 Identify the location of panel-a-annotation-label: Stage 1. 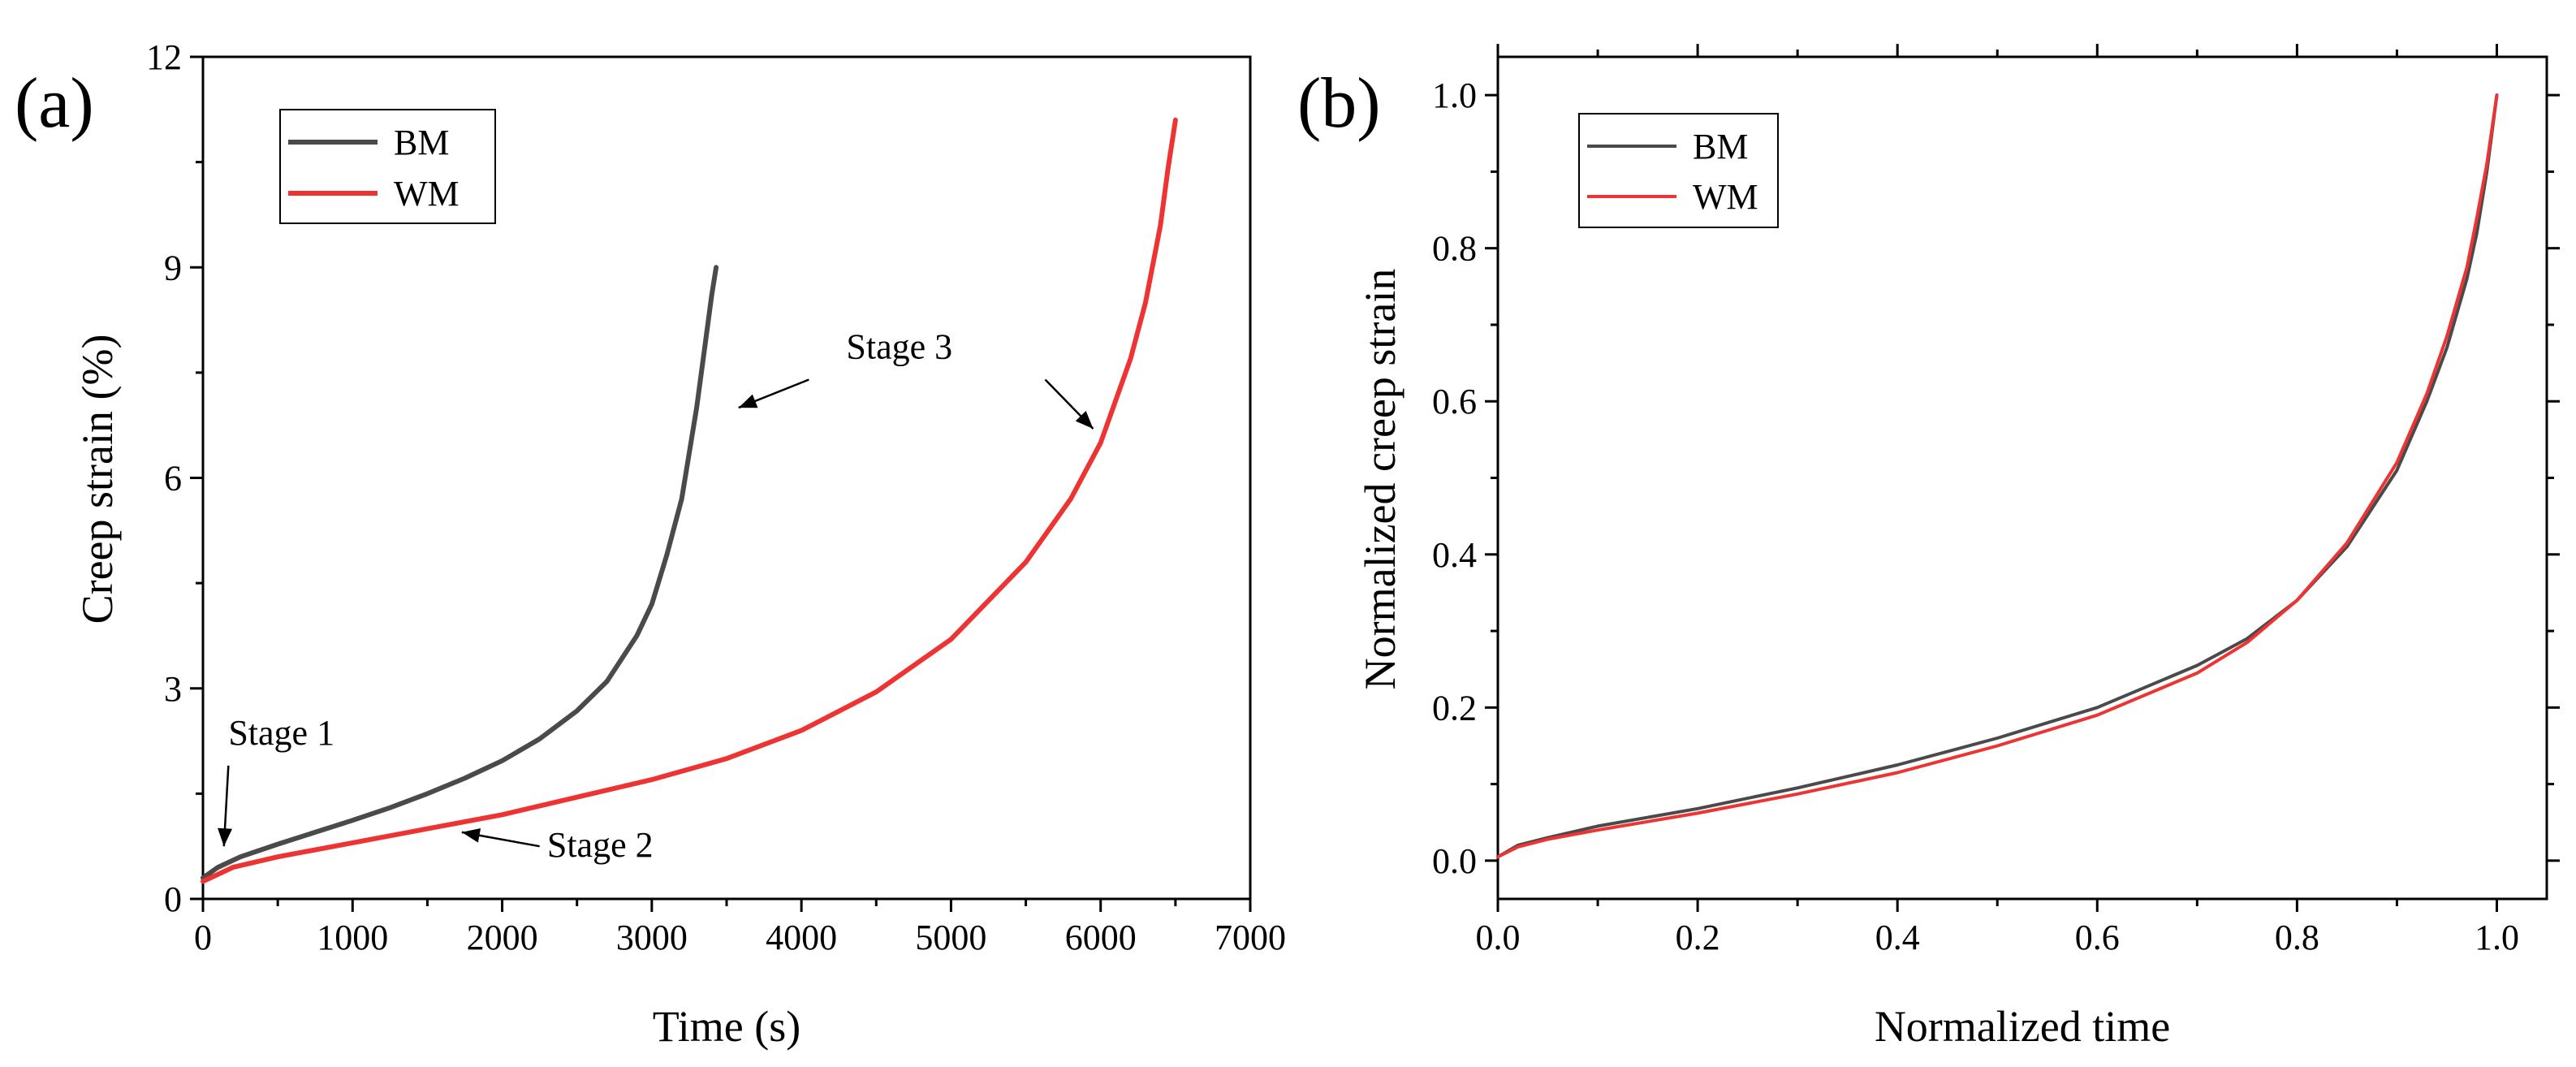
(281, 733).